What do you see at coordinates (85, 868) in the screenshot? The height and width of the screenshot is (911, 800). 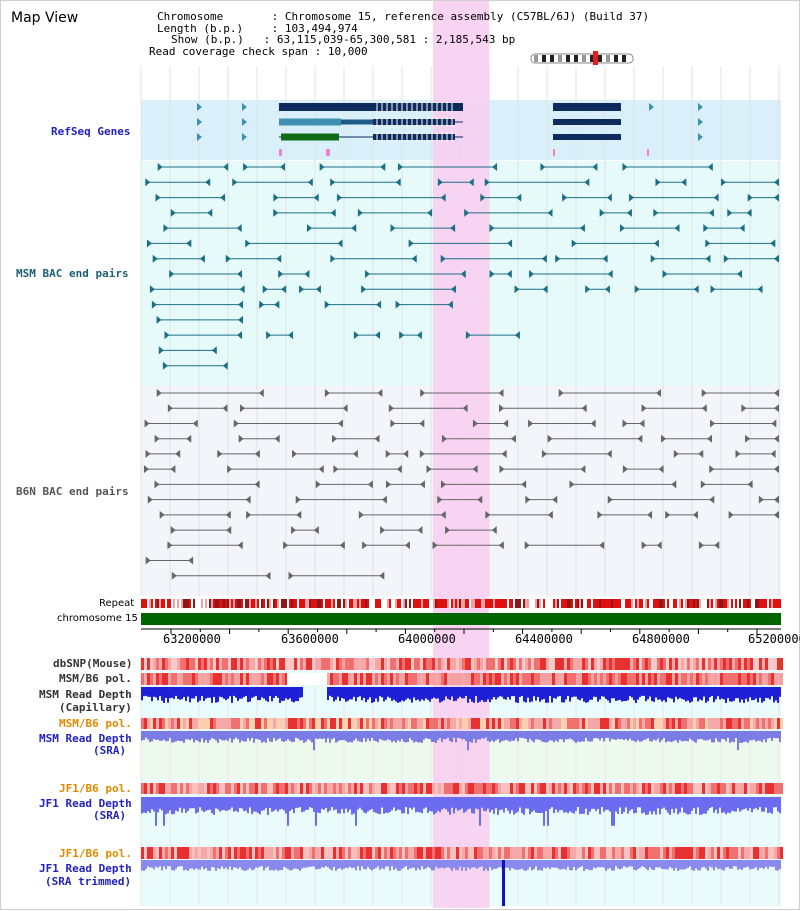 I see `track-label-jf1-depth-trim: JF1 Read Depth` at bounding box center [85, 868].